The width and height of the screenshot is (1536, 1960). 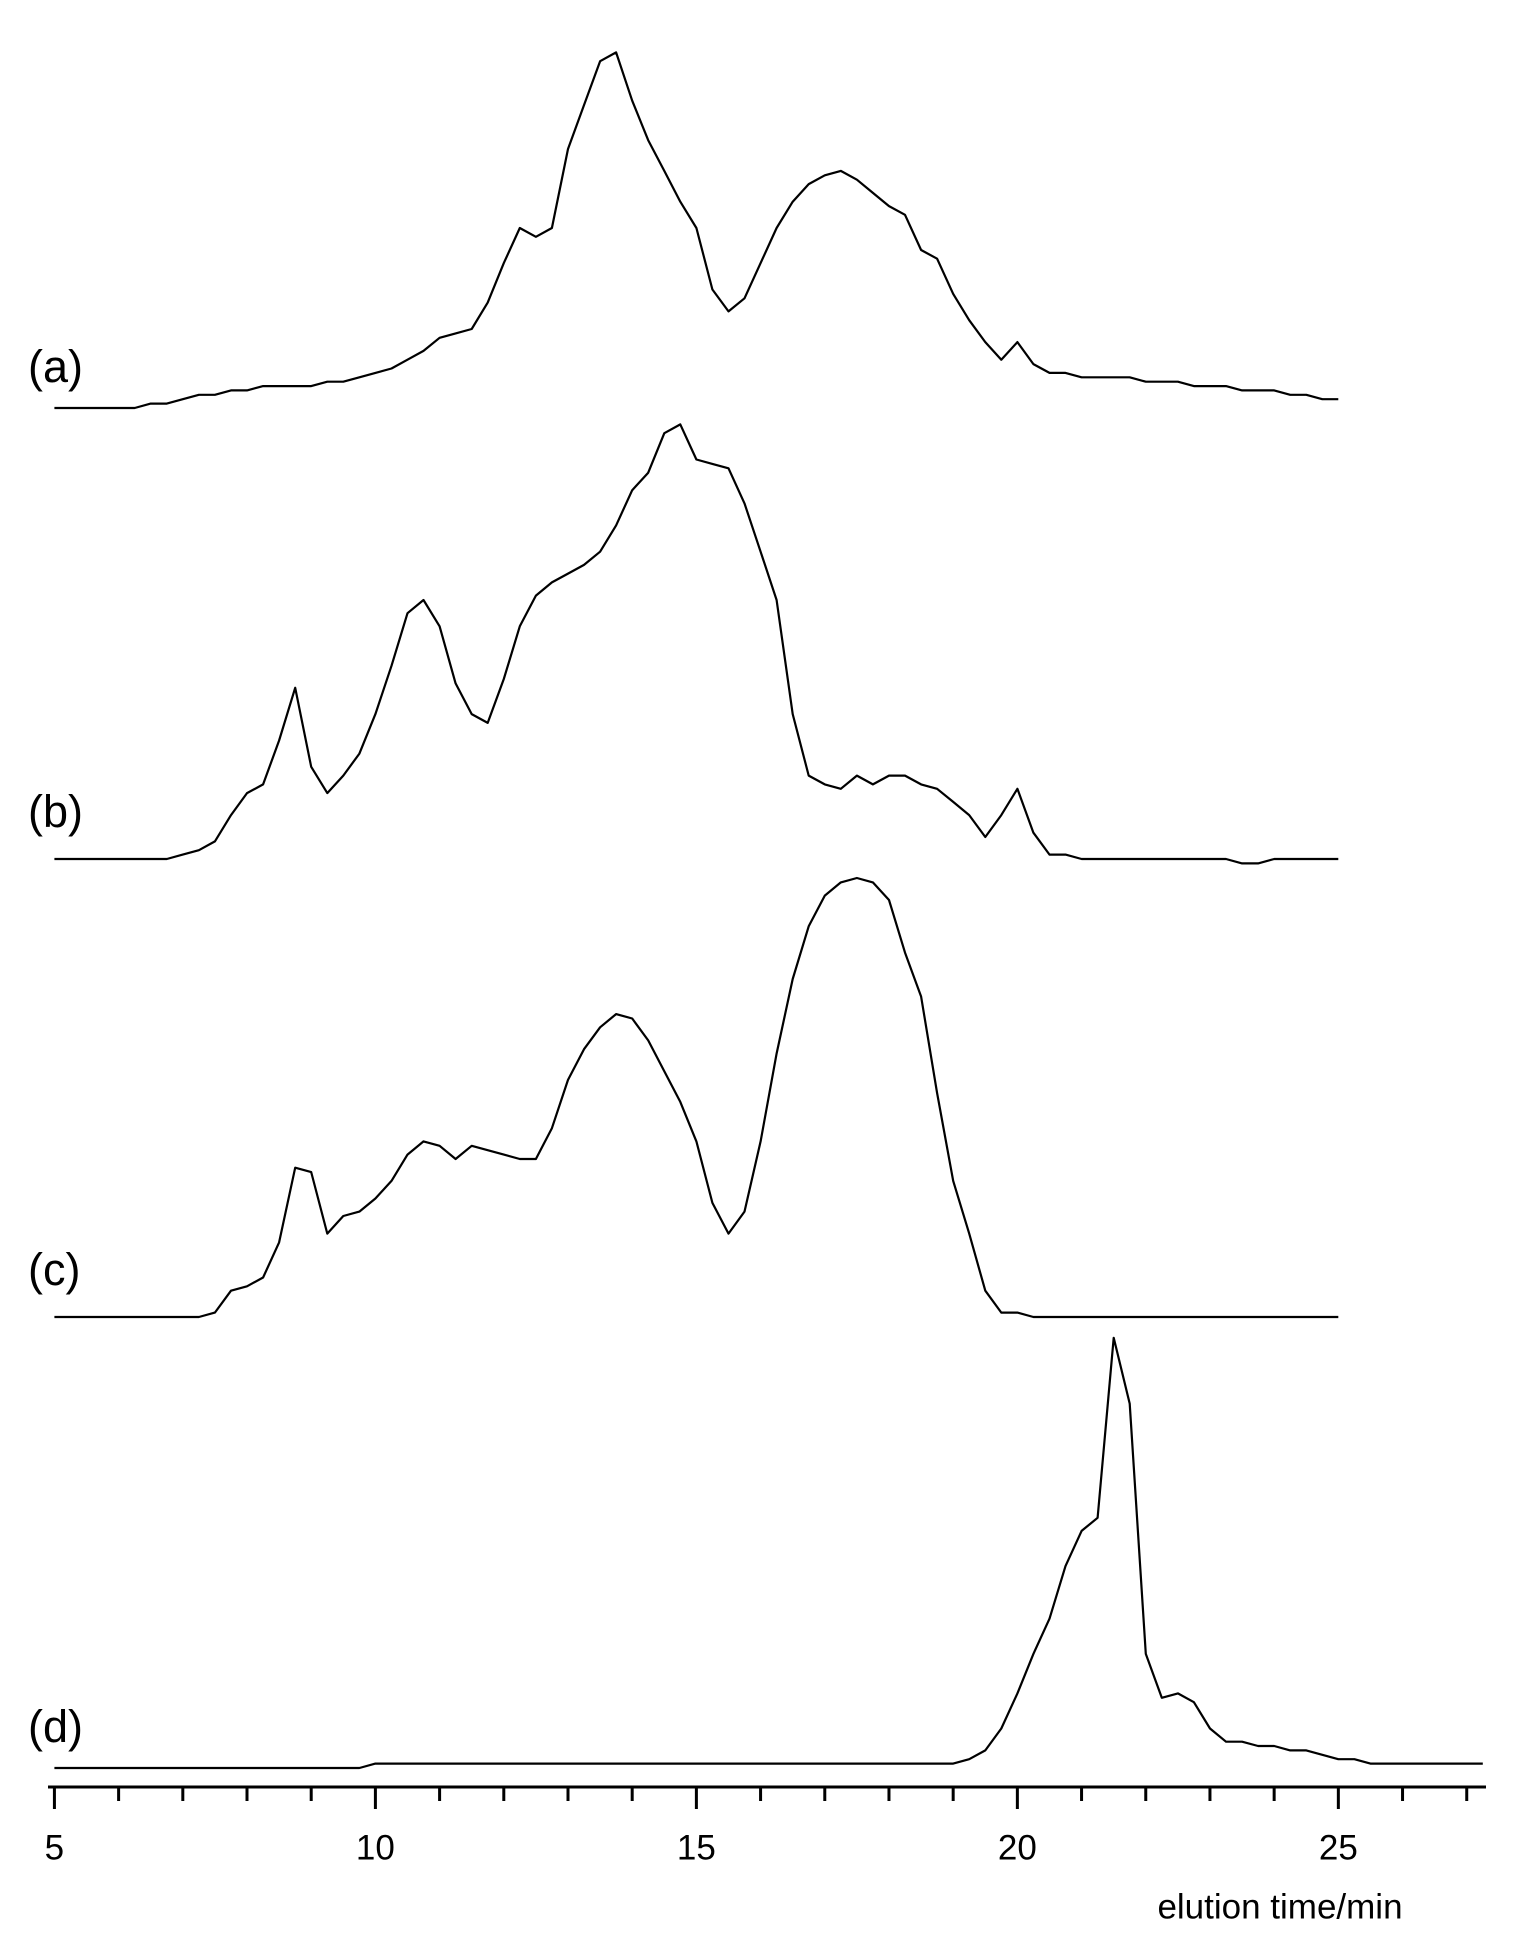 I want to click on series-label: (a), so click(x=55, y=366).